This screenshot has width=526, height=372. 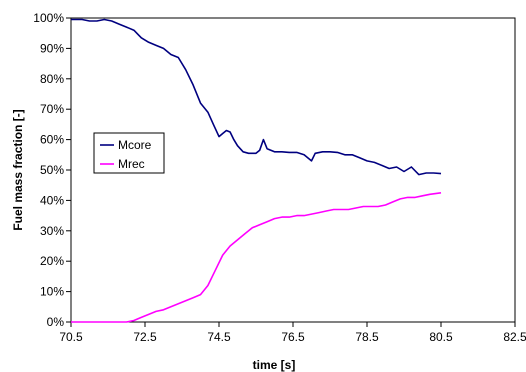 I want to click on x-tick-label: 82.5, so click(x=514, y=337).